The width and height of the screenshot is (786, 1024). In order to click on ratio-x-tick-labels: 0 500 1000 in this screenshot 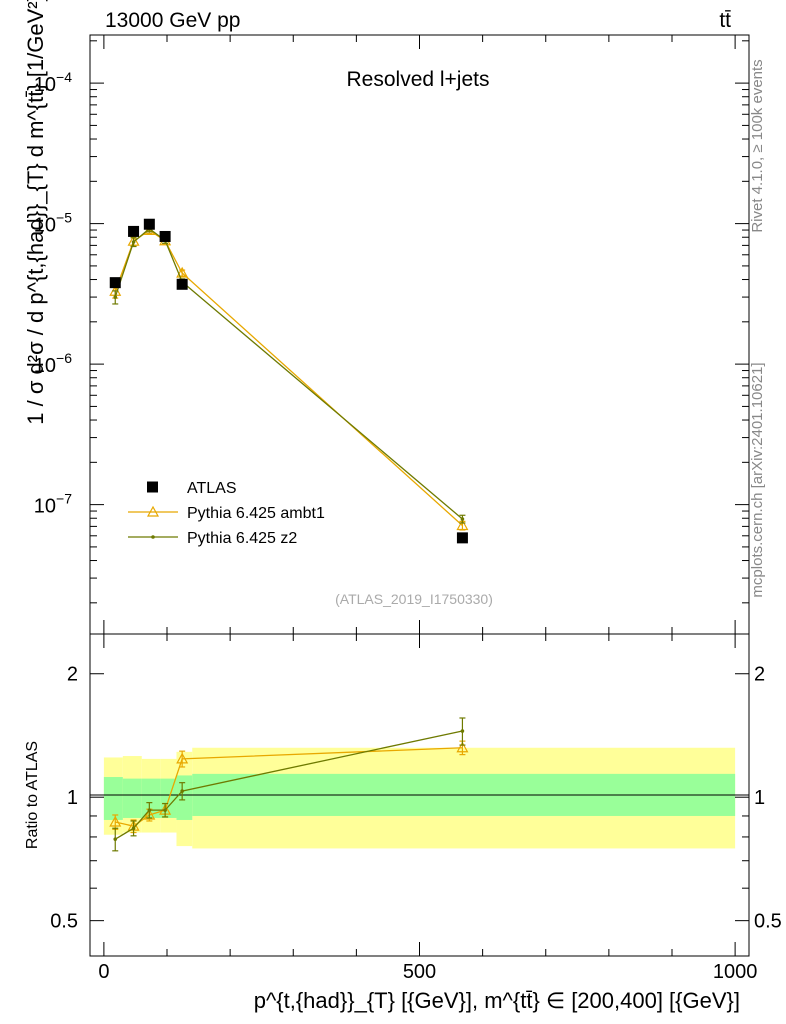, I will do `click(427, 972)`.